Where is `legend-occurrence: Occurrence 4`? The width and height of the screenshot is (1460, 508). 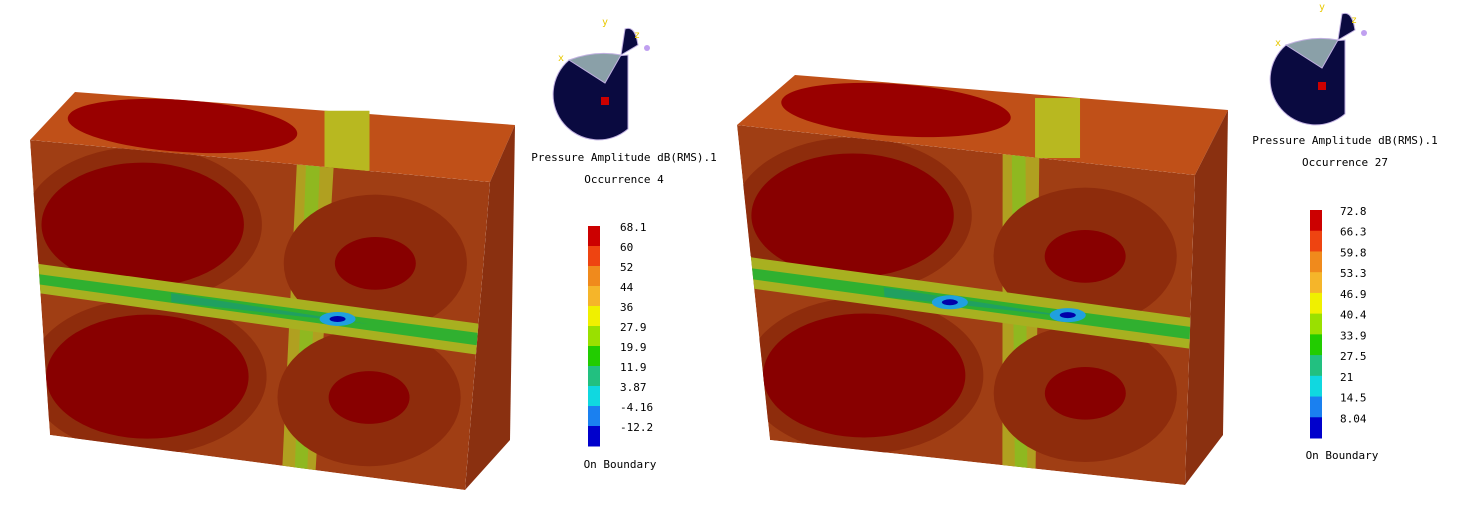
legend-occurrence: Occurrence 4 is located at coordinates (624, 179).